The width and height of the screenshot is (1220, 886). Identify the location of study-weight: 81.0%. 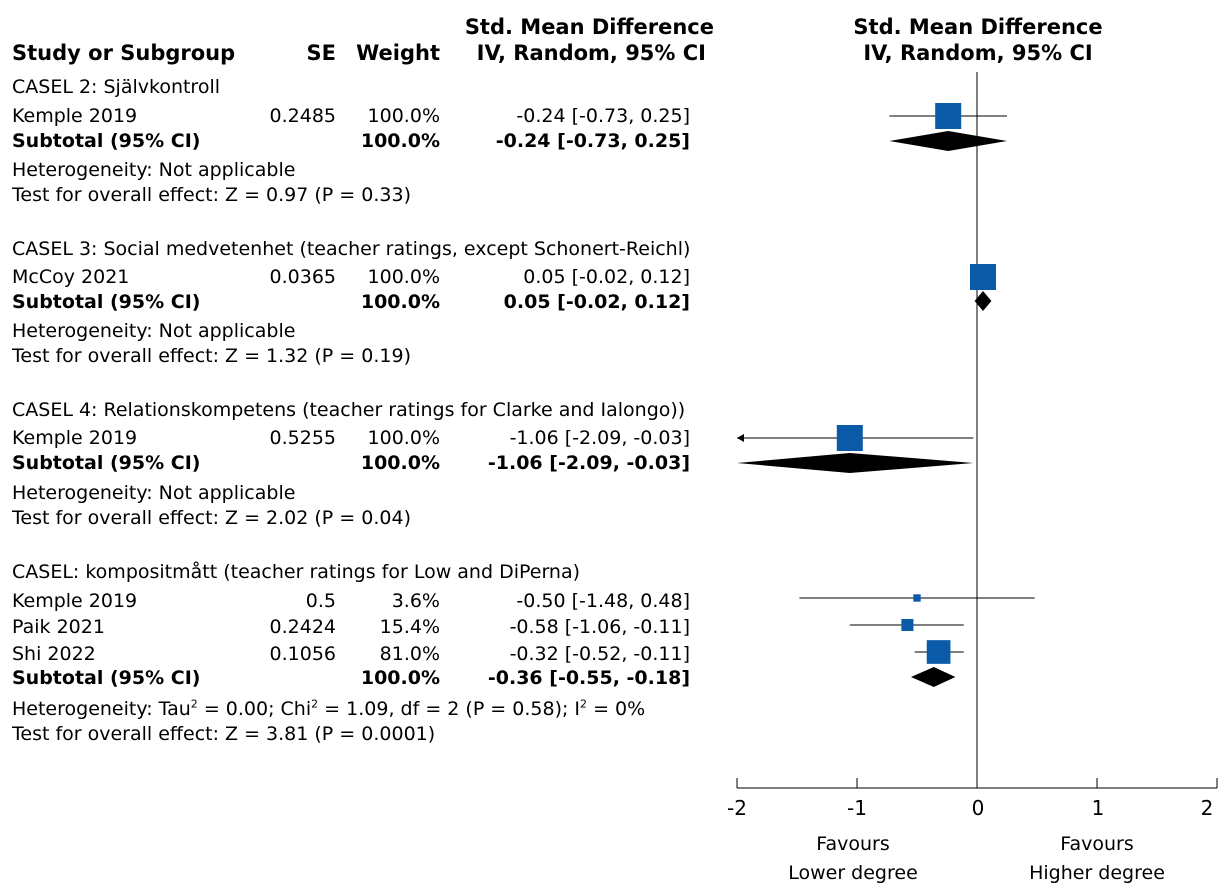
(409, 654).